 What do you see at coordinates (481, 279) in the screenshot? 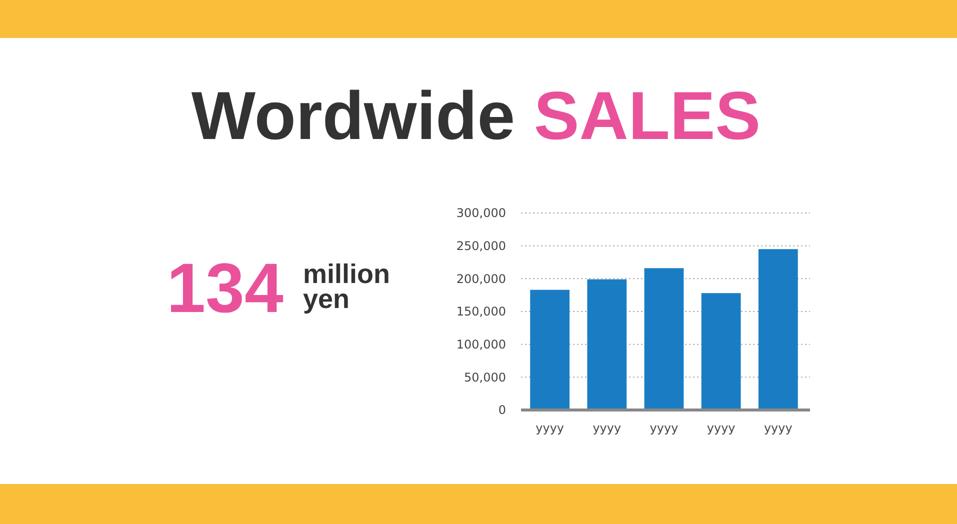
I see `y-tick-label: 200,000` at bounding box center [481, 279].